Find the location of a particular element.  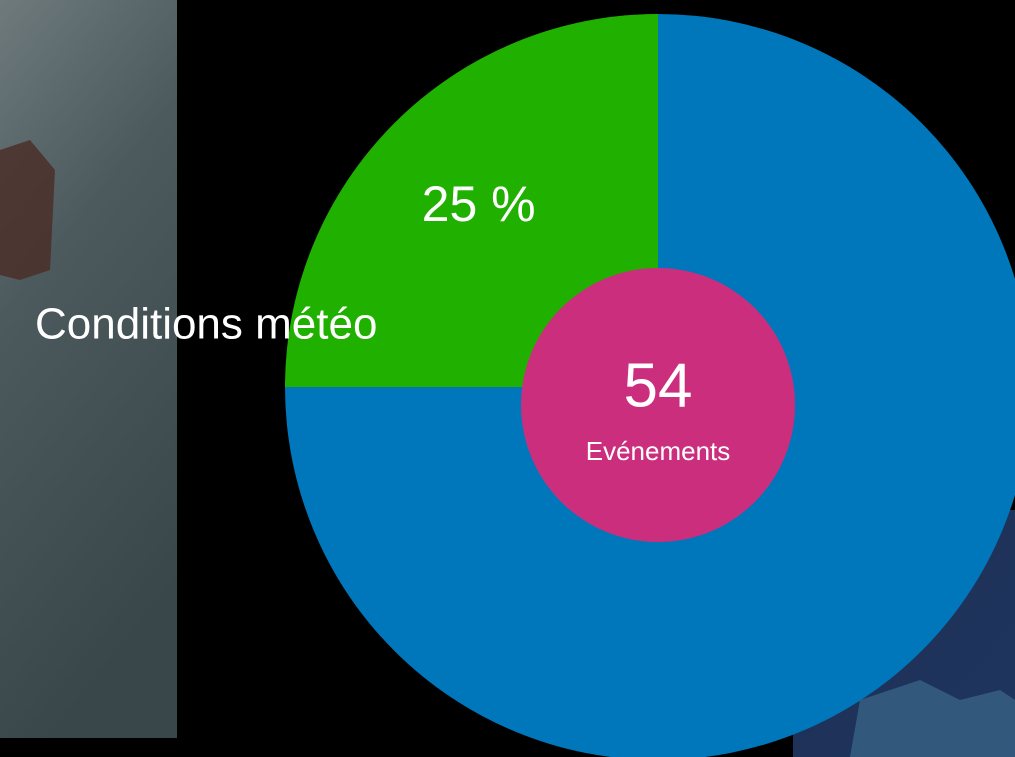

total-label: Evénements is located at coordinates (658, 451).